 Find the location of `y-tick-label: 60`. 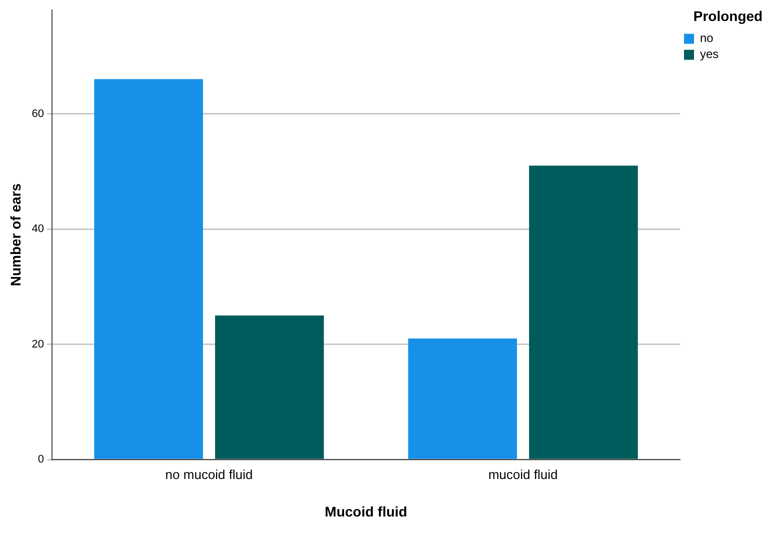

y-tick-label: 60 is located at coordinates (38, 114).